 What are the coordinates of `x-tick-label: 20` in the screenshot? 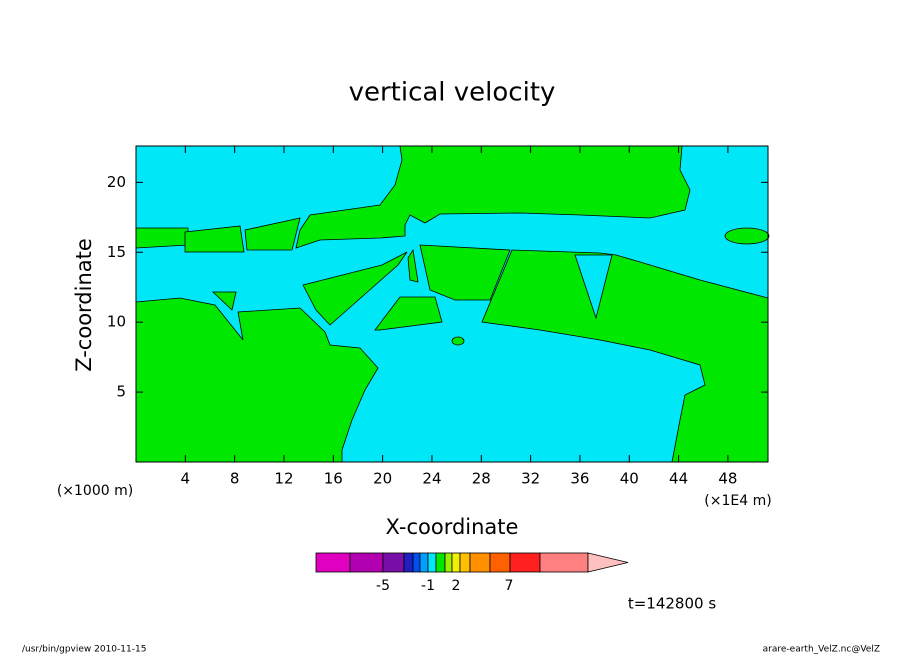 It's located at (382, 479).